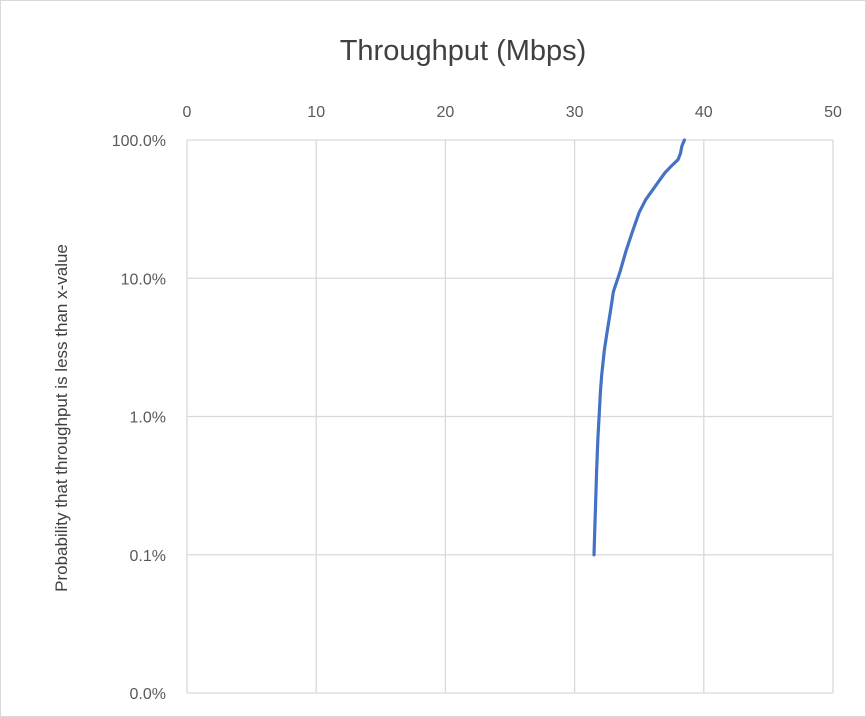 Image resolution: width=866 pixels, height=717 pixels. What do you see at coordinates (316, 112) in the screenshot?
I see `x-tick-label-10: 10` at bounding box center [316, 112].